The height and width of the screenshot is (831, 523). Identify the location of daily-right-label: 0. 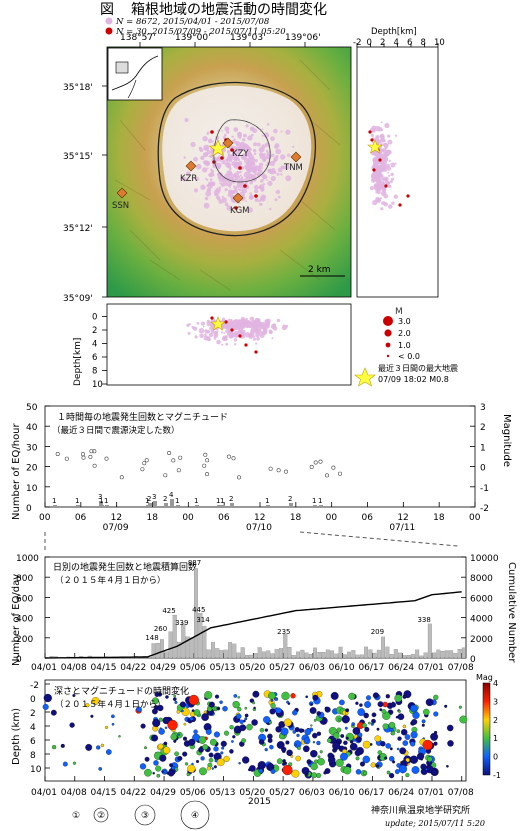
(473, 660).